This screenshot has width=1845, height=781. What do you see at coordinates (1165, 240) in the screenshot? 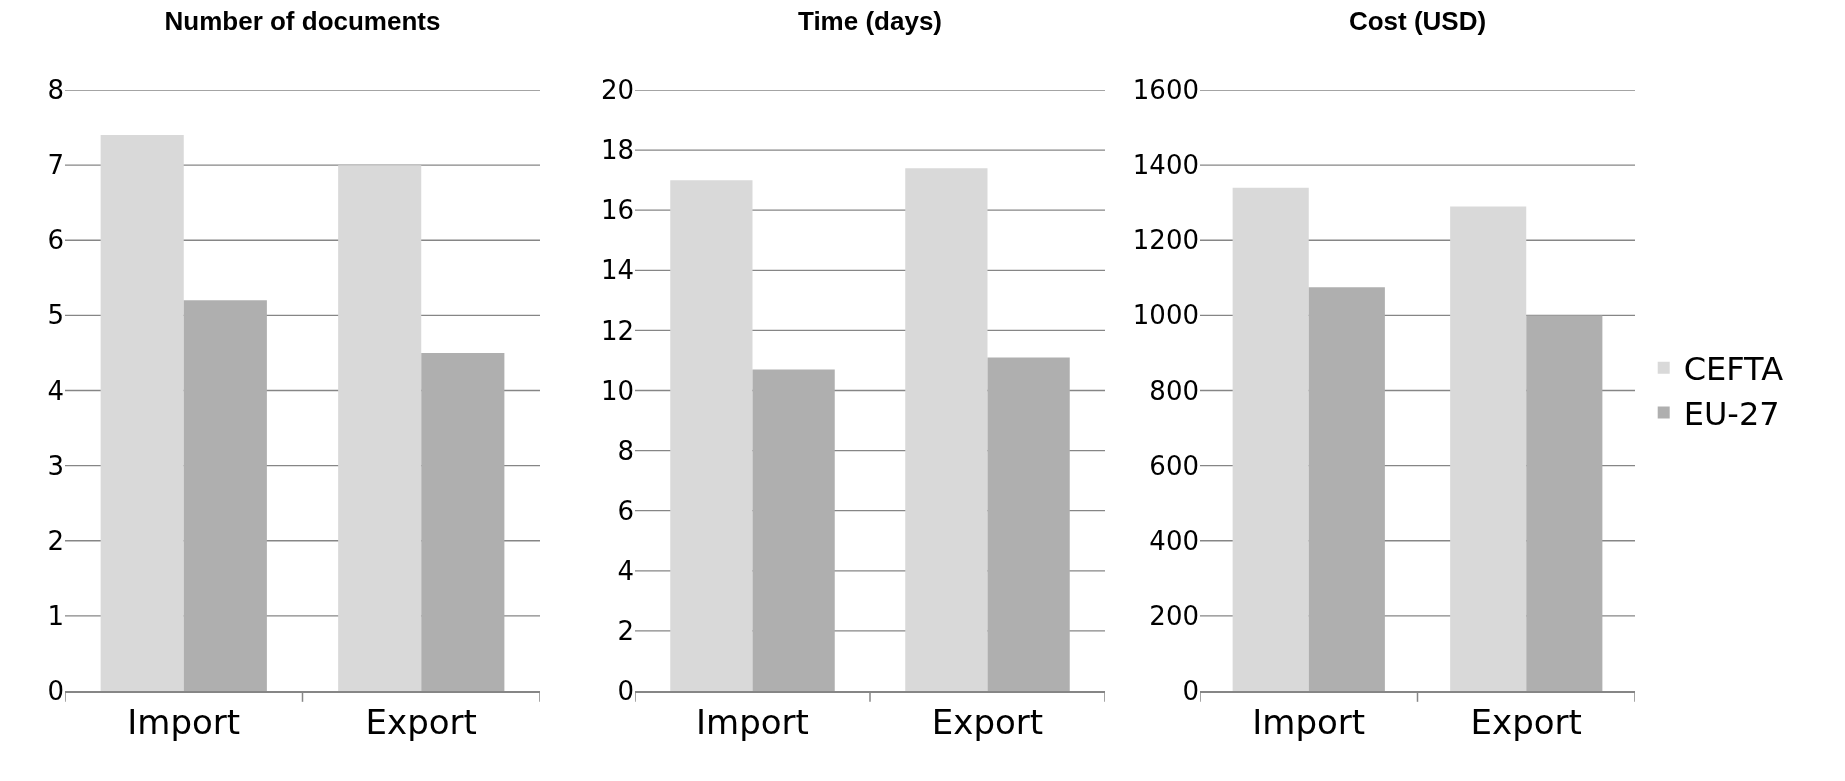
I see `y-tick-label: 1200` at bounding box center [1165, 240].